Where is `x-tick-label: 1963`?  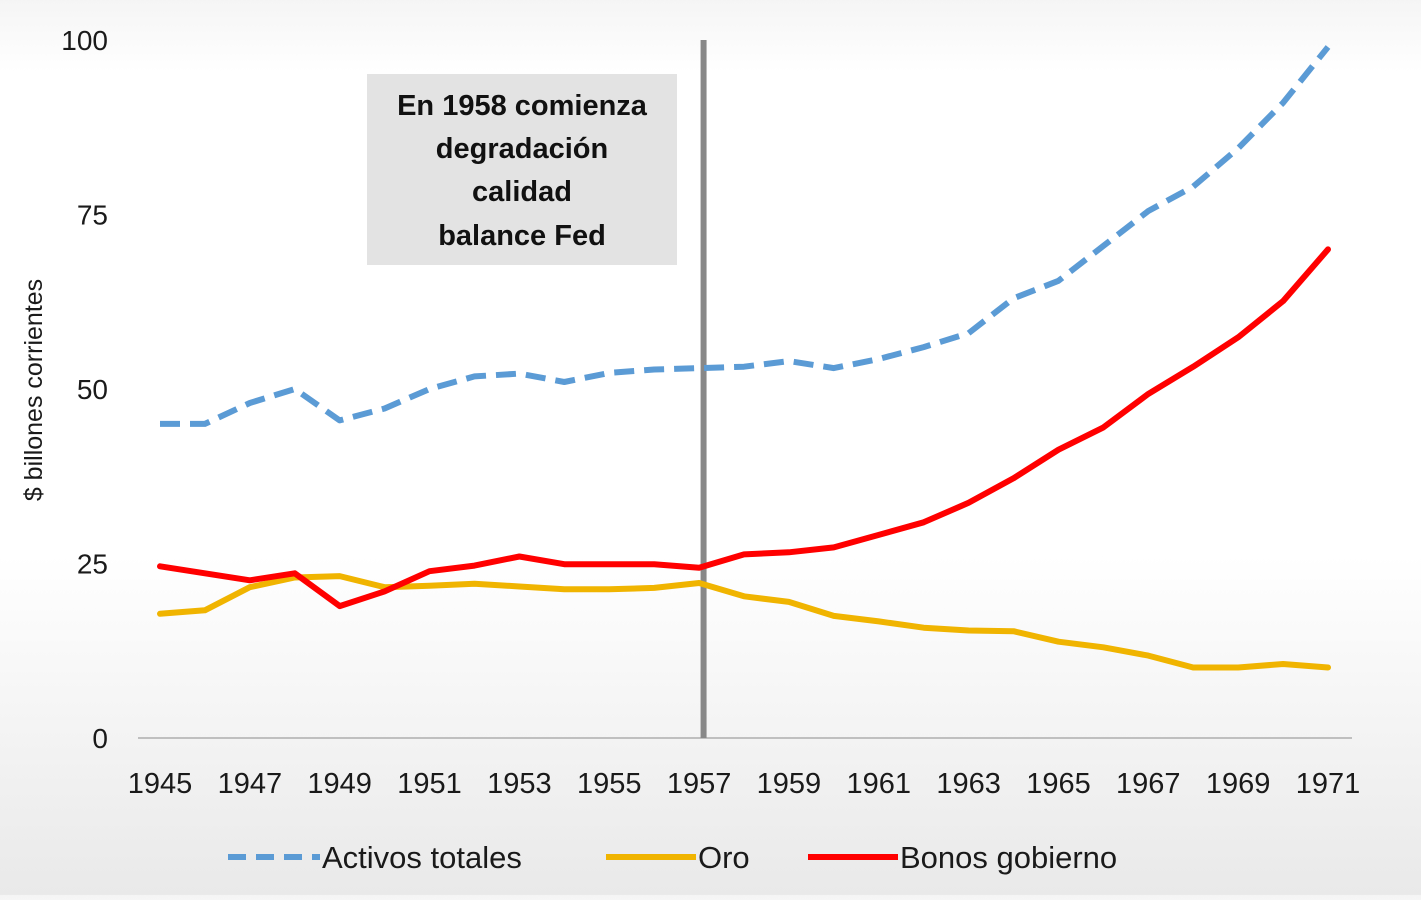 x-tick-label: 1963 is located at coordinates (968, 784).